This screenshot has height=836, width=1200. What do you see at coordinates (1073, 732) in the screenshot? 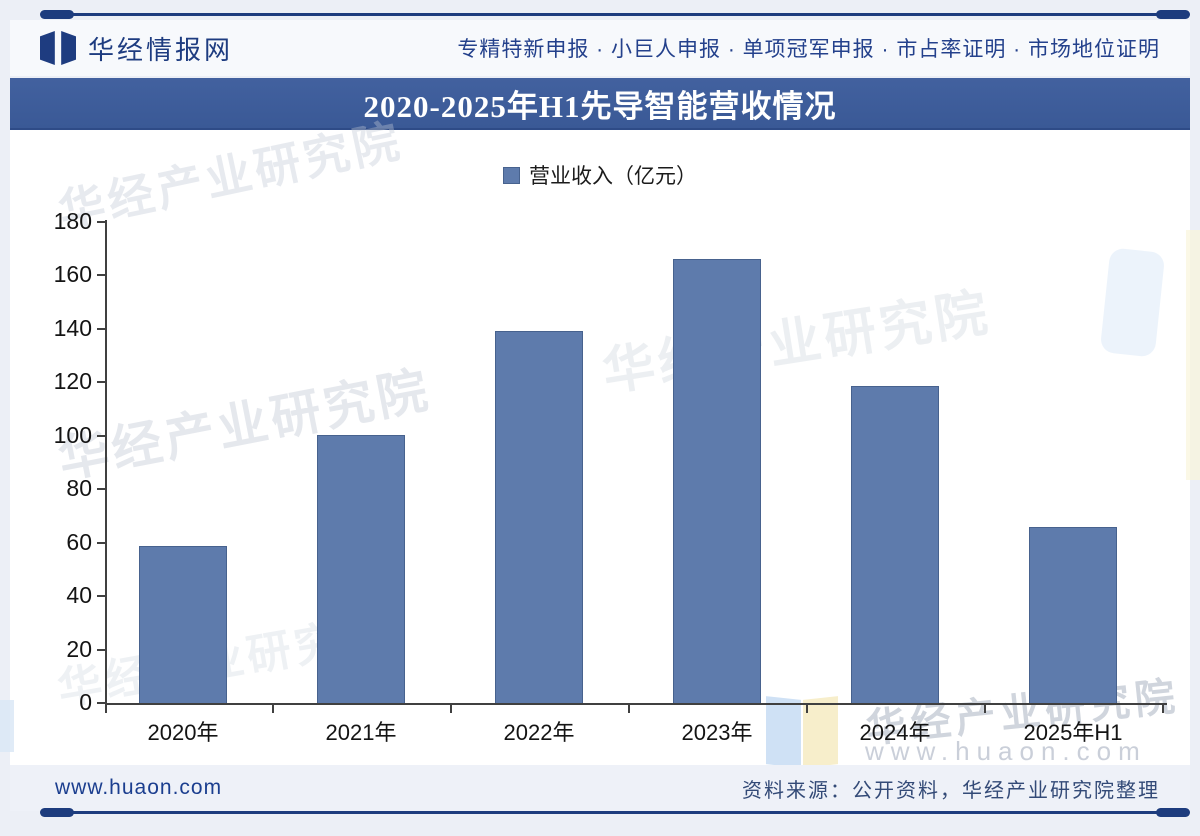
I see `x-axis-category-label: 2025年H1` at bounding box center [1073, 732].